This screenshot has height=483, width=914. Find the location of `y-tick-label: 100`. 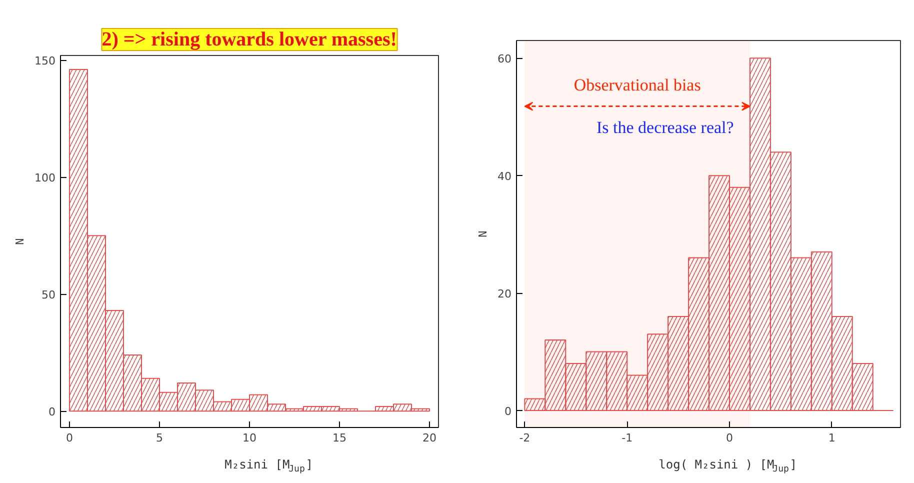

y-tick-label: 100 is located at coordinates (45, 178).